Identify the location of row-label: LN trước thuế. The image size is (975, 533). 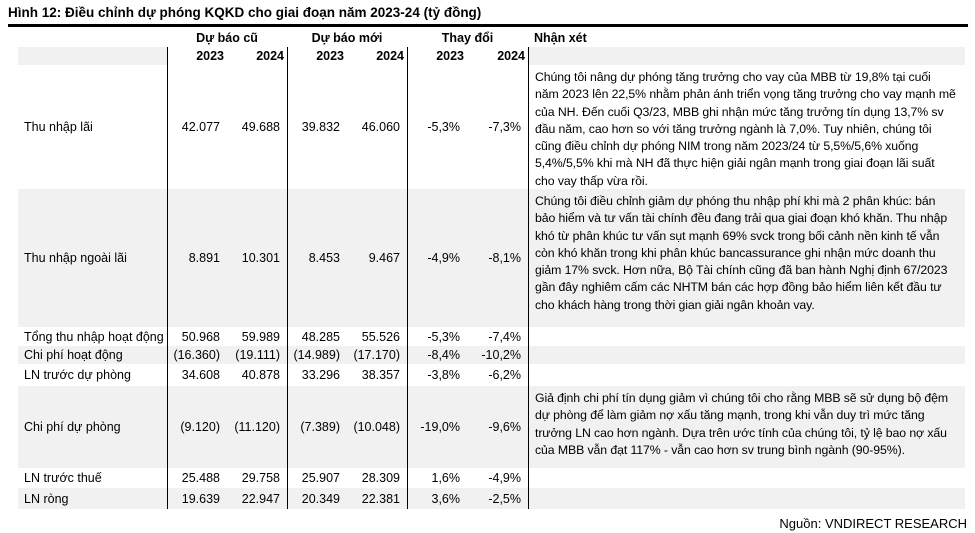
(63, 478).